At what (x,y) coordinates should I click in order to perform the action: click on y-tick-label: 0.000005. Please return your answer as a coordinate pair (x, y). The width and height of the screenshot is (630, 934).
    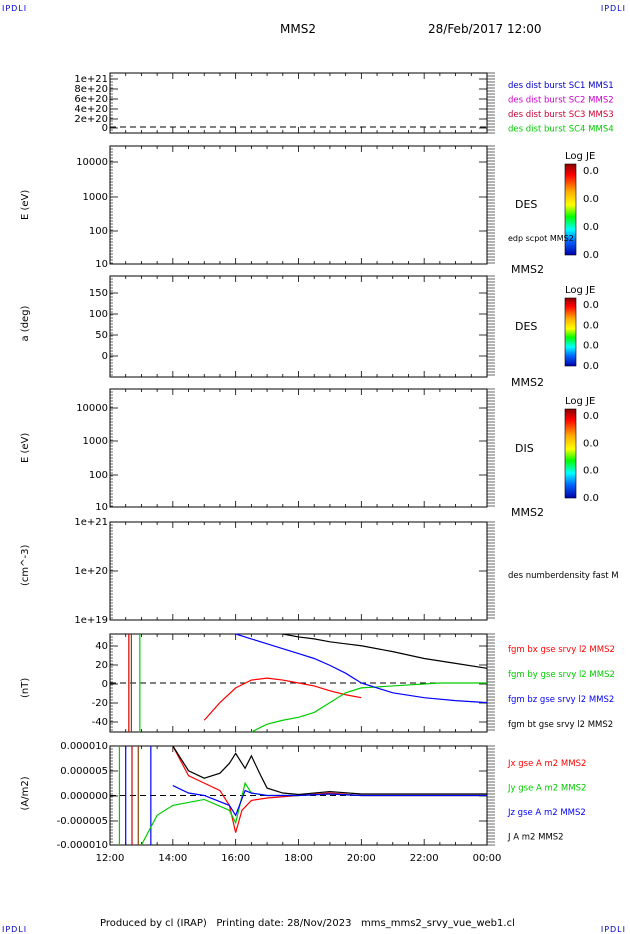
    Looking at the image, I should click on (84, 771).